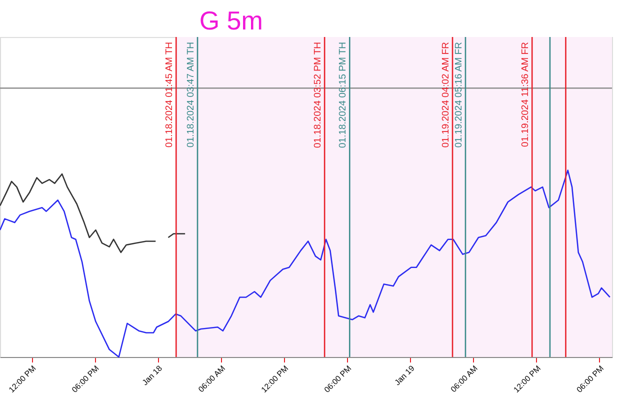  What do you see at coordinates (526, 94) in the screenshot?
I see `ref-line-label: 01.19.2024 11:36 AM FR` at bounding box center [526, 94].